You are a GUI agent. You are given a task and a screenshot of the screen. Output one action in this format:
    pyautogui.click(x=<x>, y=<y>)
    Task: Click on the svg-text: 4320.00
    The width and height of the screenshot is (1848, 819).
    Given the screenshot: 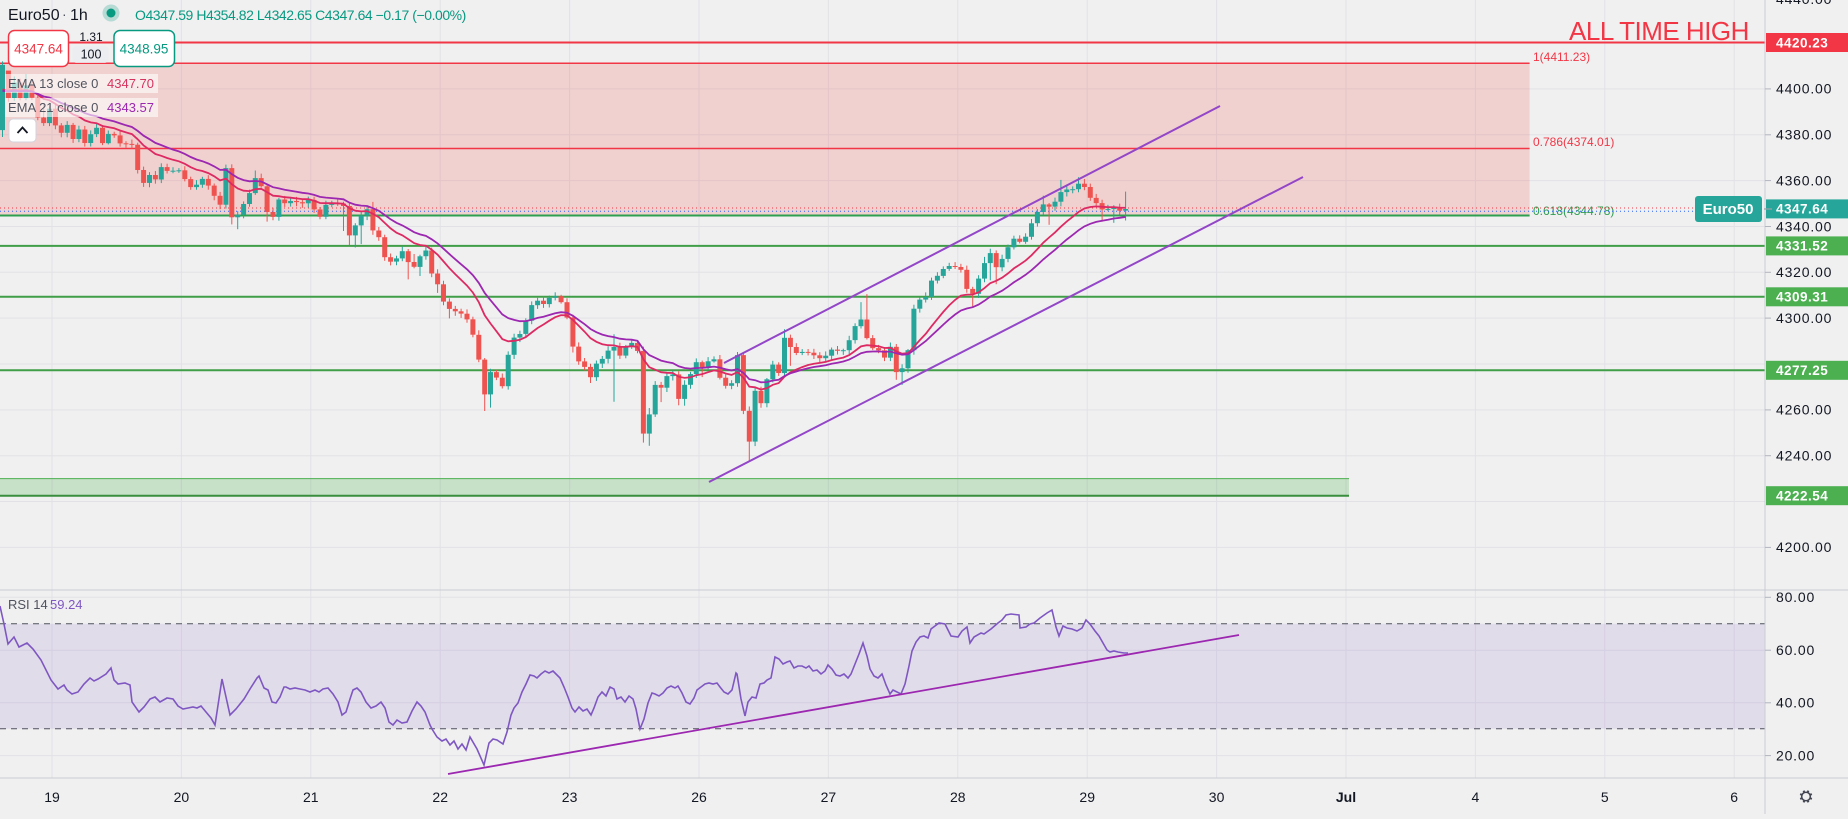 What is the action you would take?
    pyautogui.click(x=1804, y=272)
    